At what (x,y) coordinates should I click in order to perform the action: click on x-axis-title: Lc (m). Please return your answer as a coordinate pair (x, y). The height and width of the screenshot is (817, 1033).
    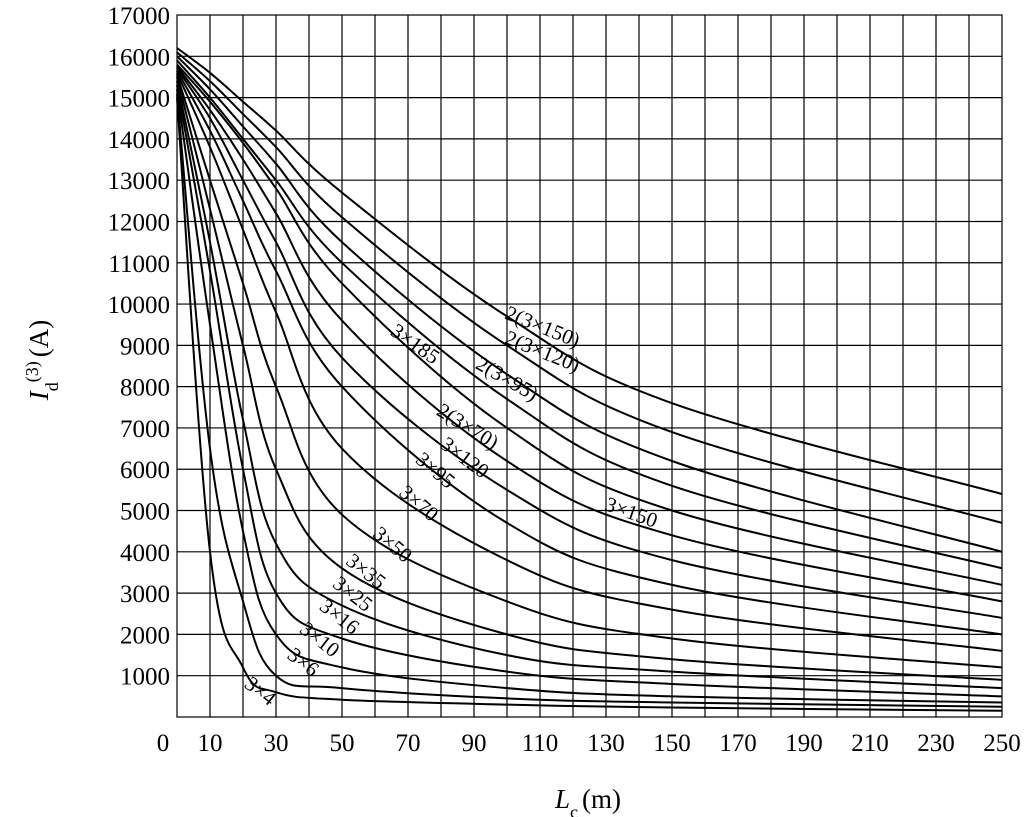
    Looking at the image, I should click on (587, 800).